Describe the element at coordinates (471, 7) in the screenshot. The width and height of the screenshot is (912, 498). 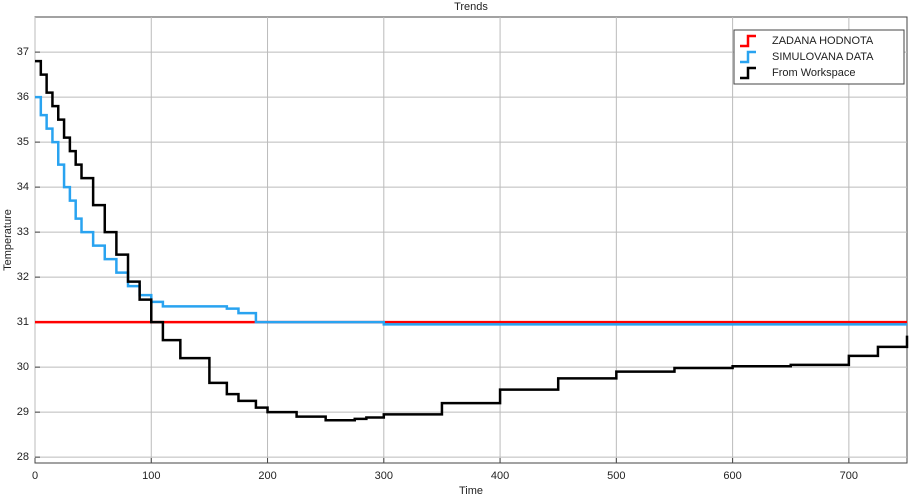
I see `chart-title: Trends` at that location.